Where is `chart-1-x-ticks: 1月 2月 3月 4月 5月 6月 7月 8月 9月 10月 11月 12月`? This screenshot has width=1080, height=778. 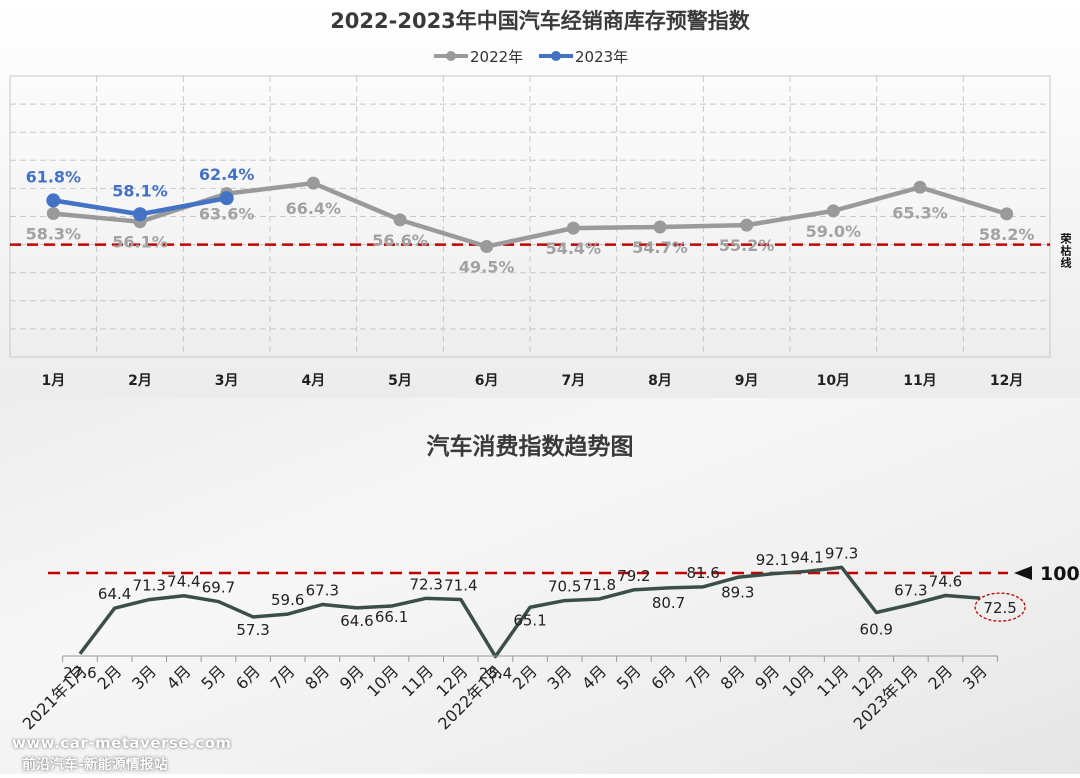
chart-1-x-ticks: 1月 2月 3月 4月 5月 6月 7月 8月 9月 10月 11月 12月 is located at coordinates (532, 381).